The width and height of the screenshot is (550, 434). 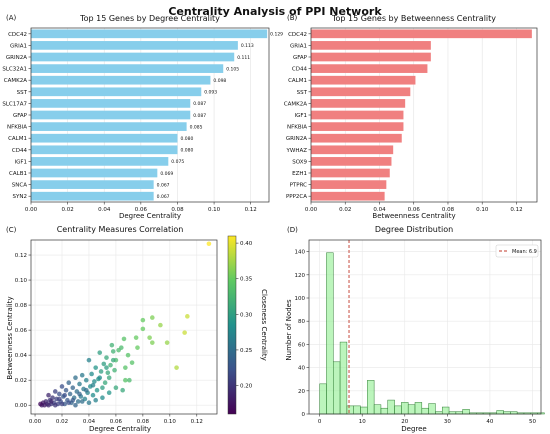 What do you see at coordinates (524, 252) in the screenshot?
I see `legend-mean-label: Mean: 6.9` at bounding box center [524, 252].